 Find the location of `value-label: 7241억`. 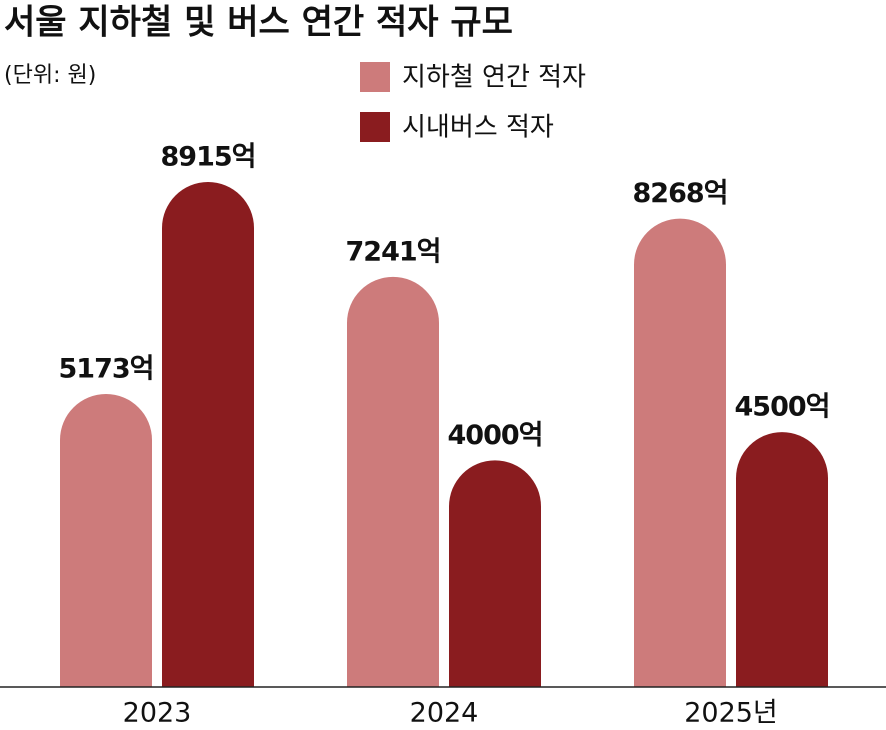

value-label: 7241억 is located at coordinates (393, 251).